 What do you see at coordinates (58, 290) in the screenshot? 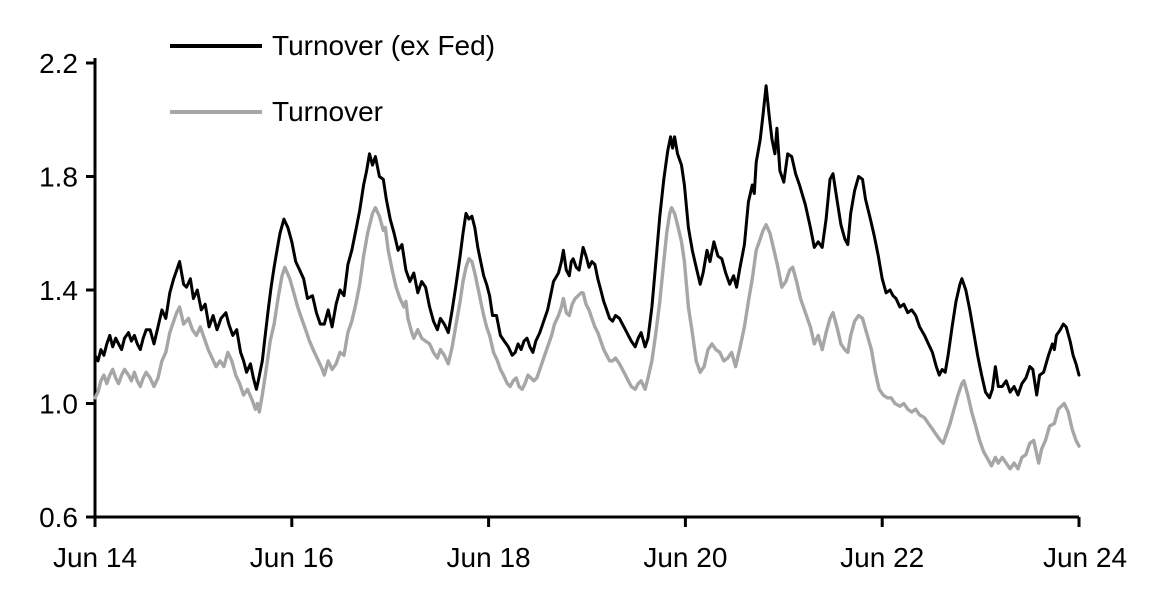
I see `y-tick-label: 1.4` at bounding box center [58, 290].